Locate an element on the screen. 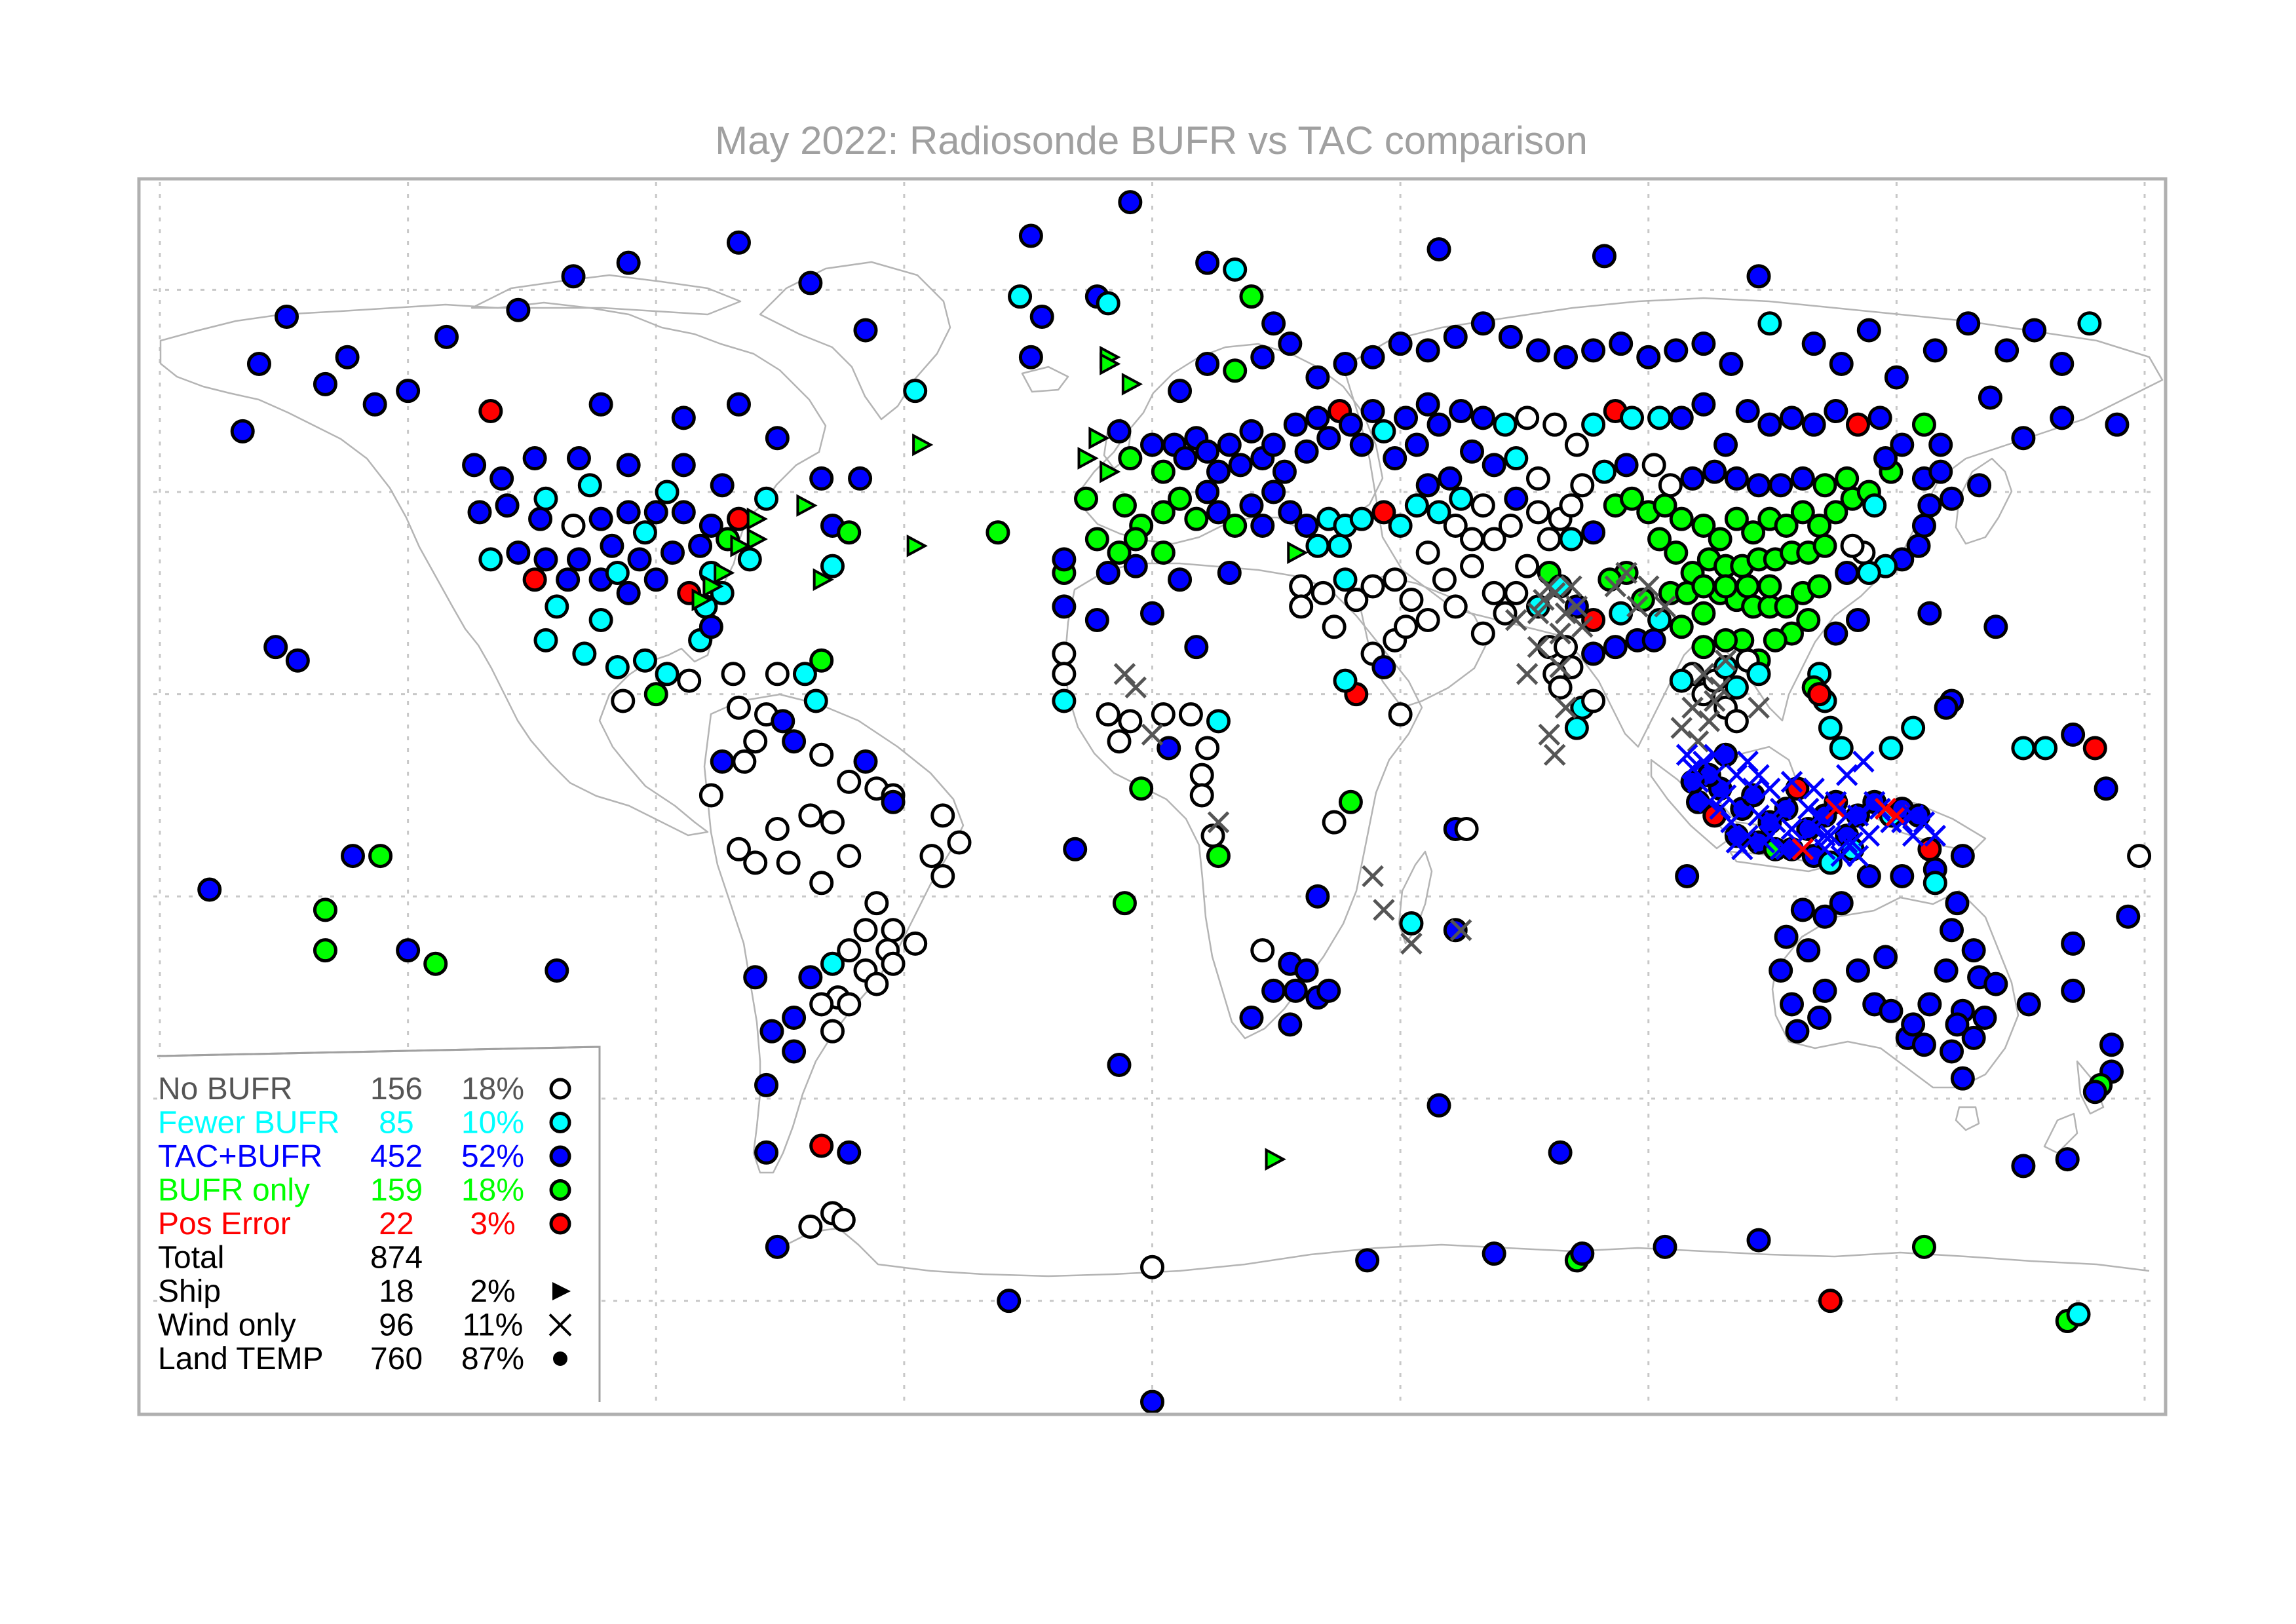  legend-symbol-cross is located at coordinates (560, 1324).